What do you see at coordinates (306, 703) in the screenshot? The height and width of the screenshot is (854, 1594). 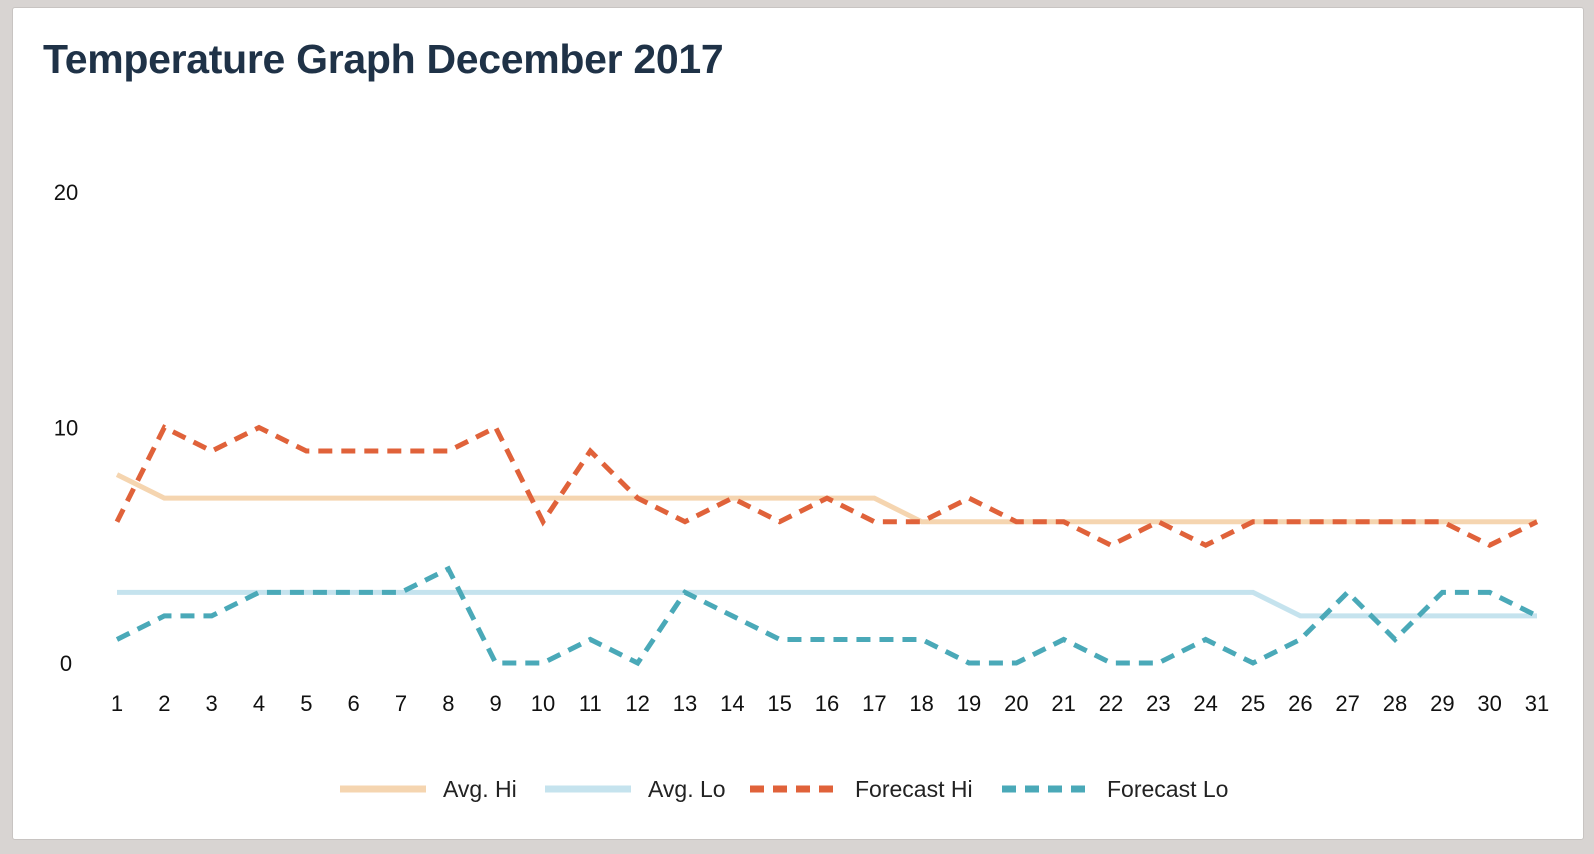 I see `x-tick-label: 5` at bounding box center [306, 703].